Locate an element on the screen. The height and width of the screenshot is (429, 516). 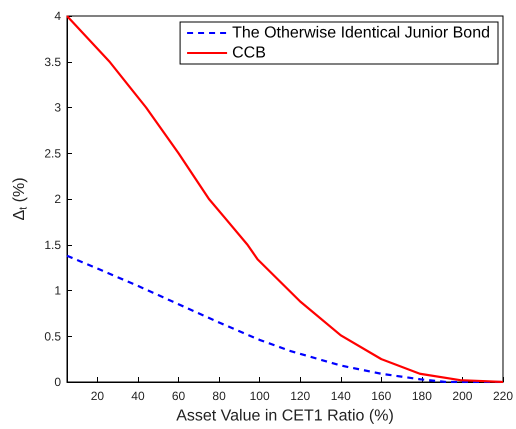
y-tick-label: 0 is located at coordinates (58, 382).